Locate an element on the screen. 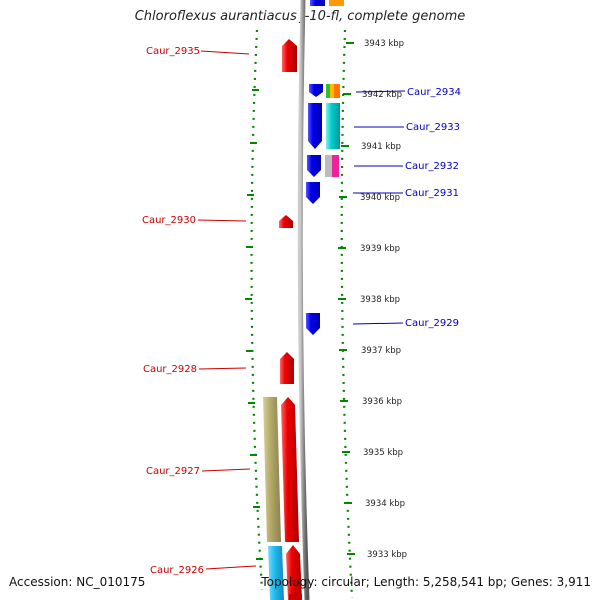 The width and height of the screenshot is (600, 600). axis-tick: 3934 kbp is located at coordinates (374, 504).